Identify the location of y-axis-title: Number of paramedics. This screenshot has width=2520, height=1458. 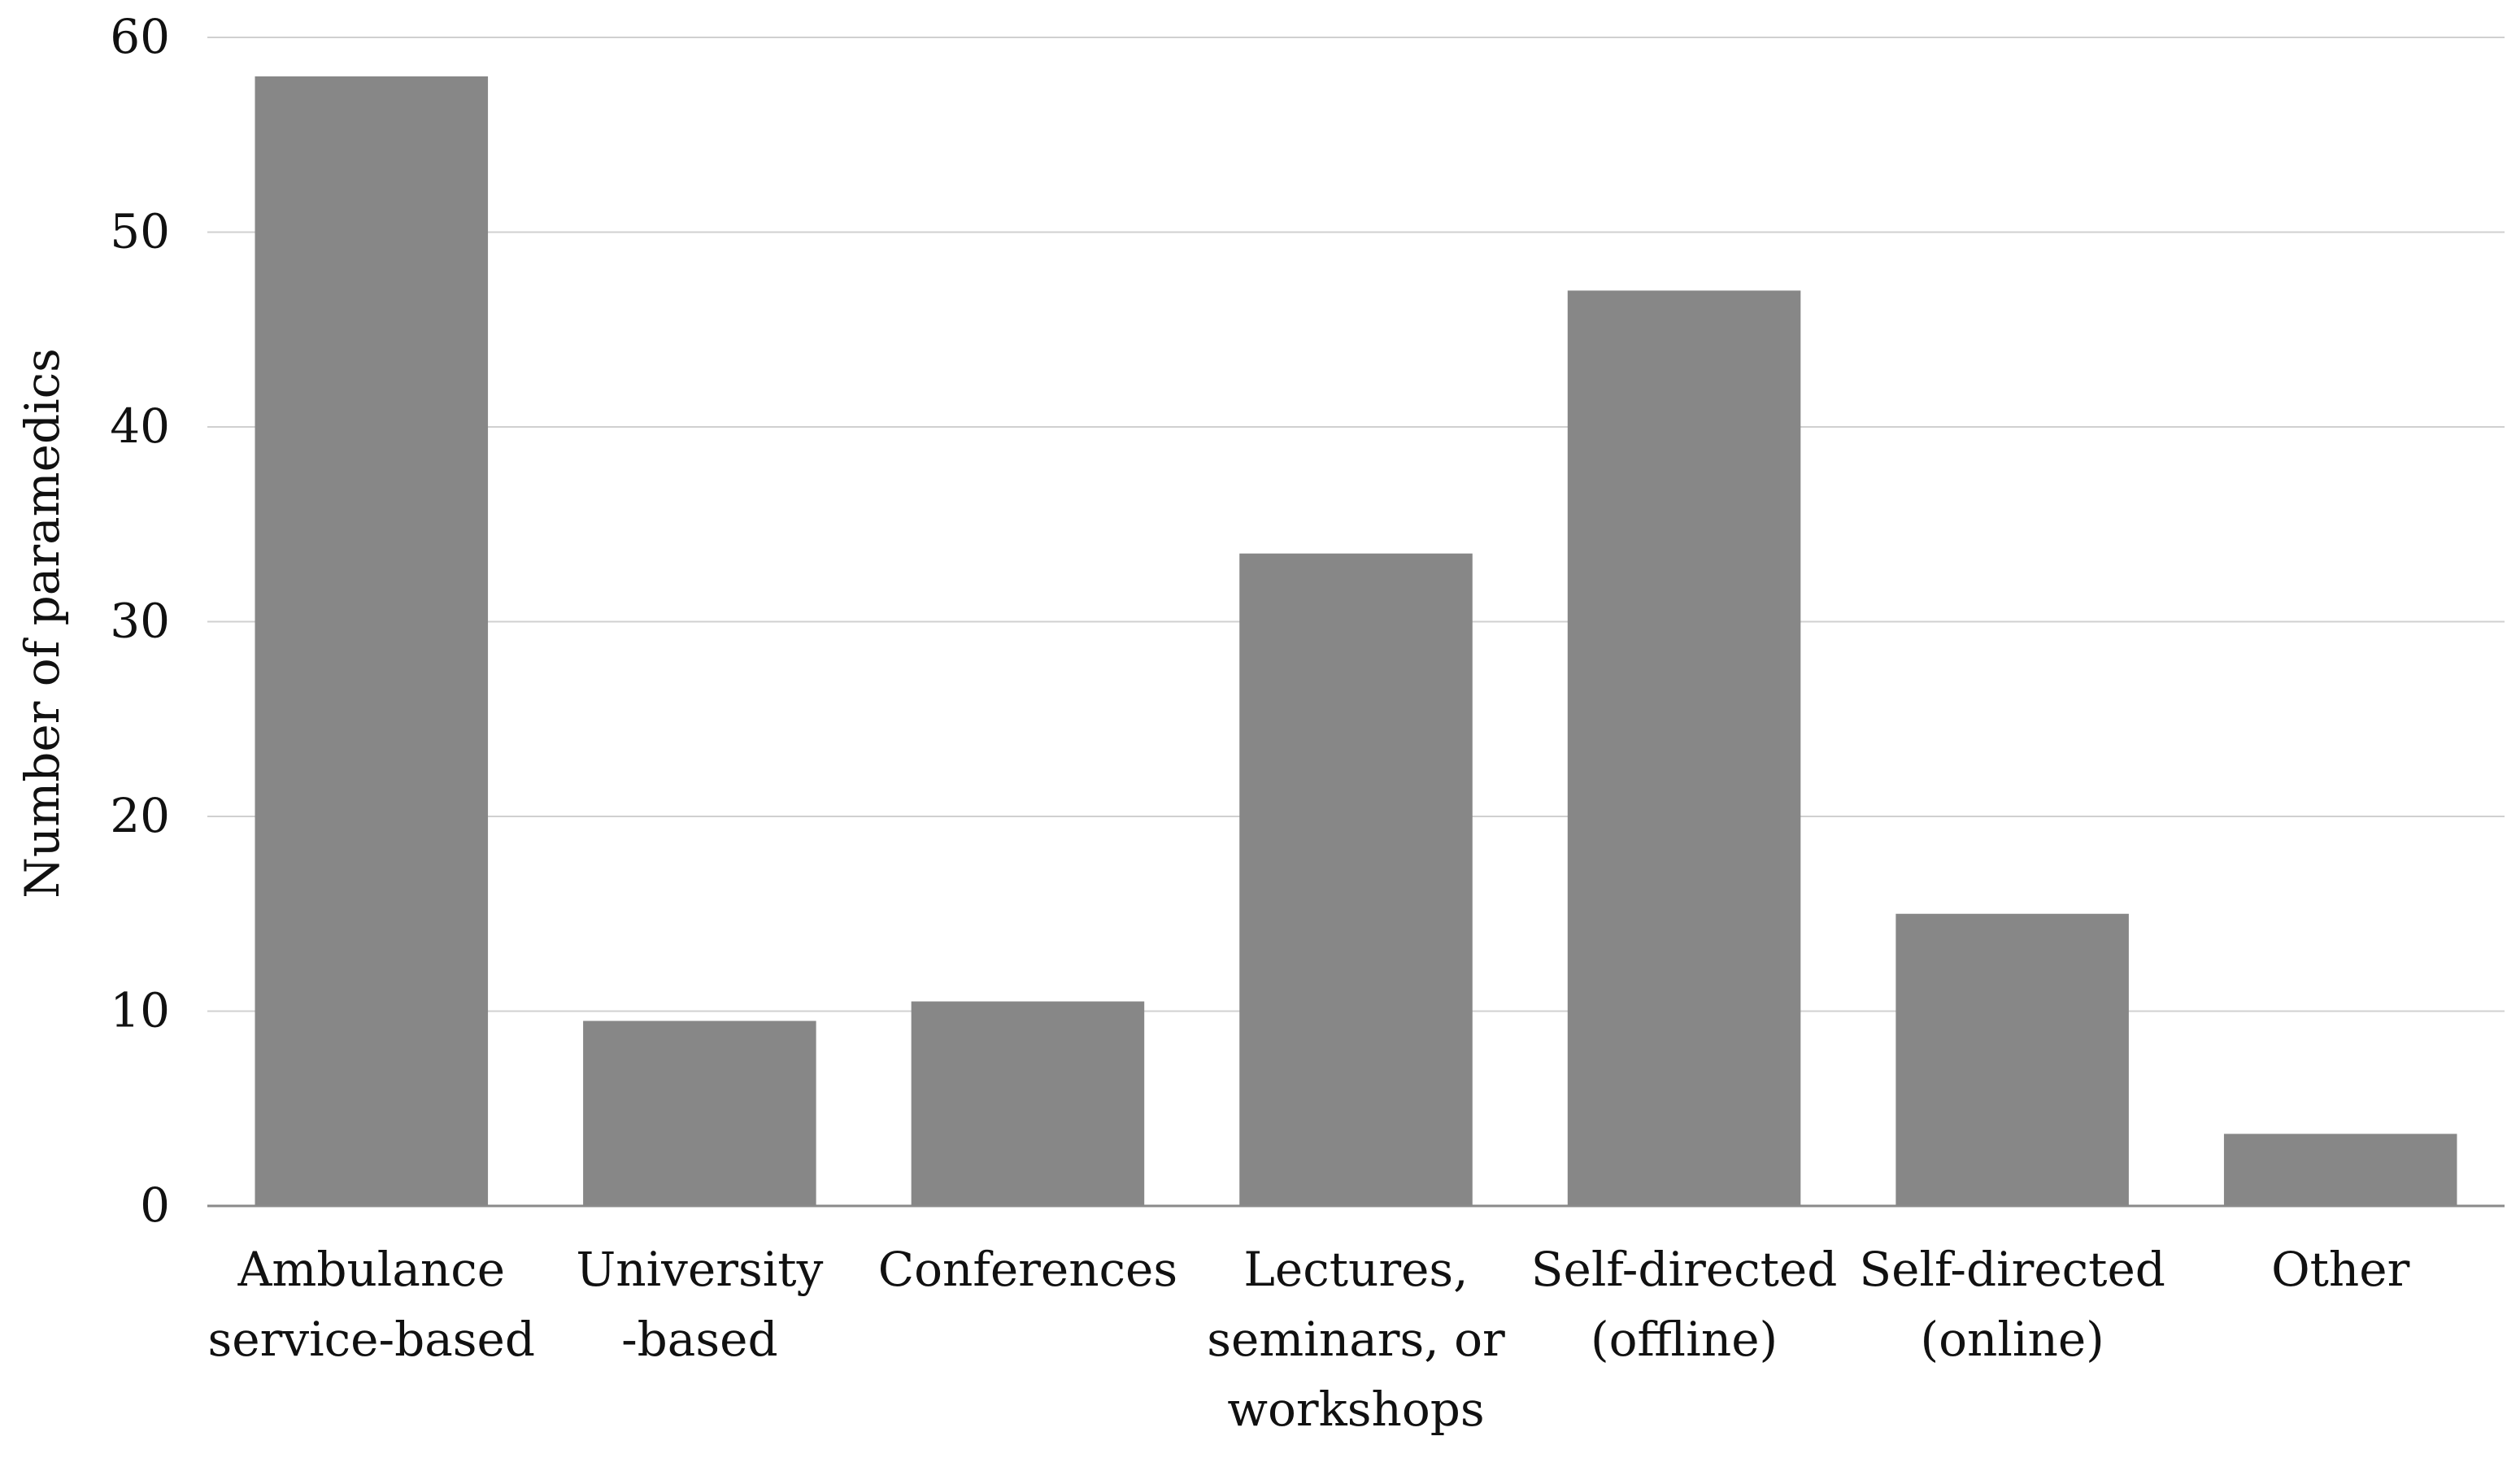
(42, 623).